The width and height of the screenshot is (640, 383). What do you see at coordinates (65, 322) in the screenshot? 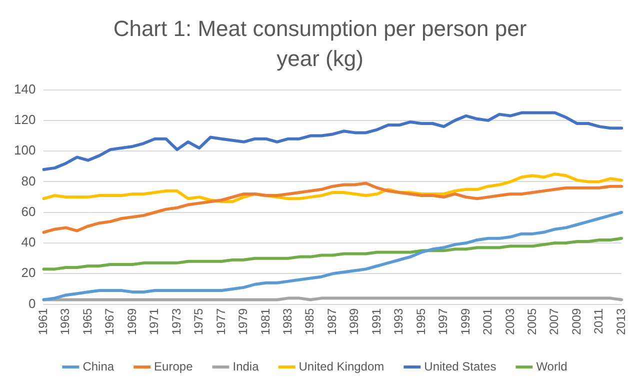
I see `x-tick-label: 1963` at bounding box center [65, 322].